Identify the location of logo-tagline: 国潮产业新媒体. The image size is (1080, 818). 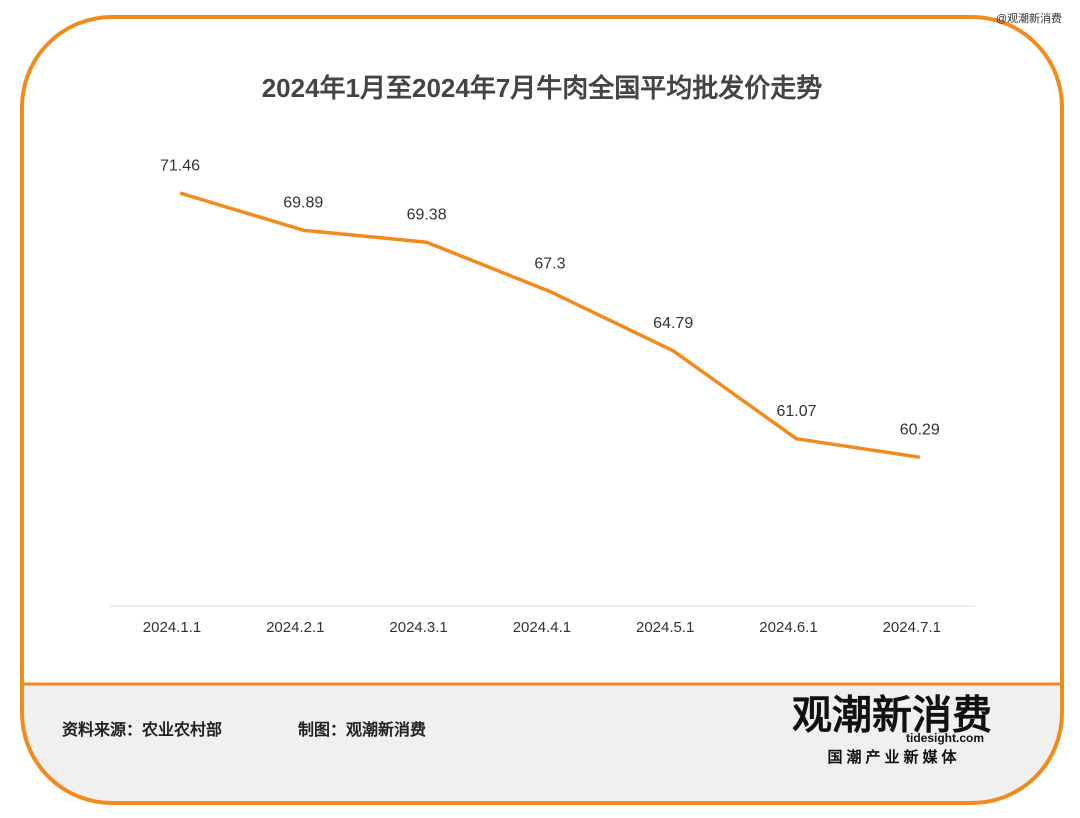
(893, 757).